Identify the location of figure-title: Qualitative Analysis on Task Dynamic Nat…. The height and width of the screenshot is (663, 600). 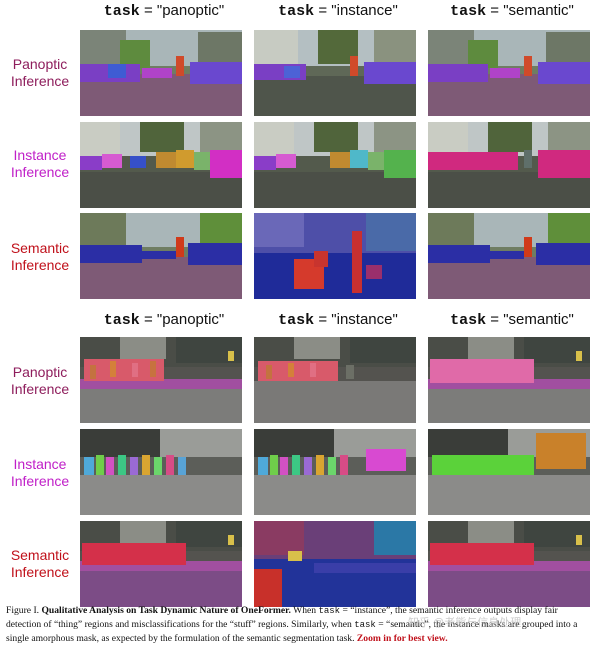
(166, 610).